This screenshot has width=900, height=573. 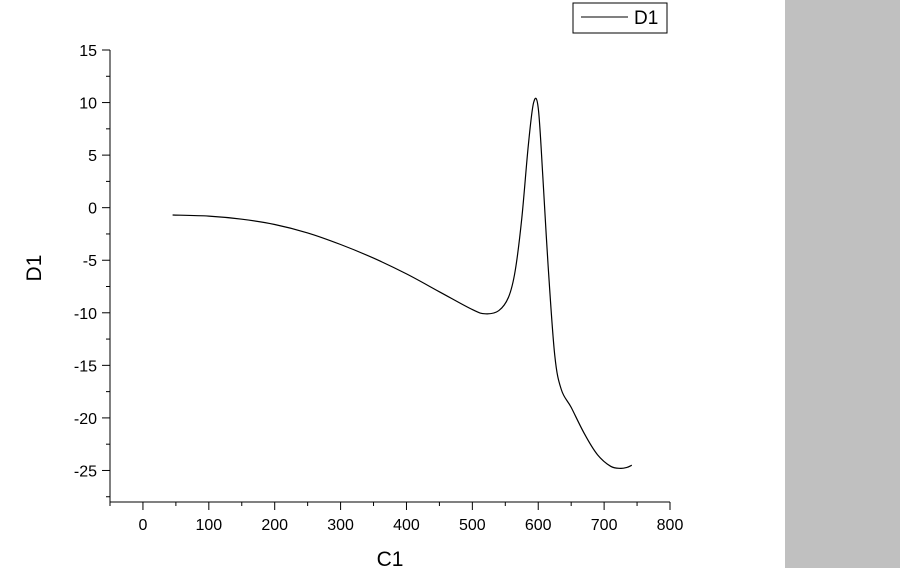 I want to click on legend: D1, so click(x=620, y=18).